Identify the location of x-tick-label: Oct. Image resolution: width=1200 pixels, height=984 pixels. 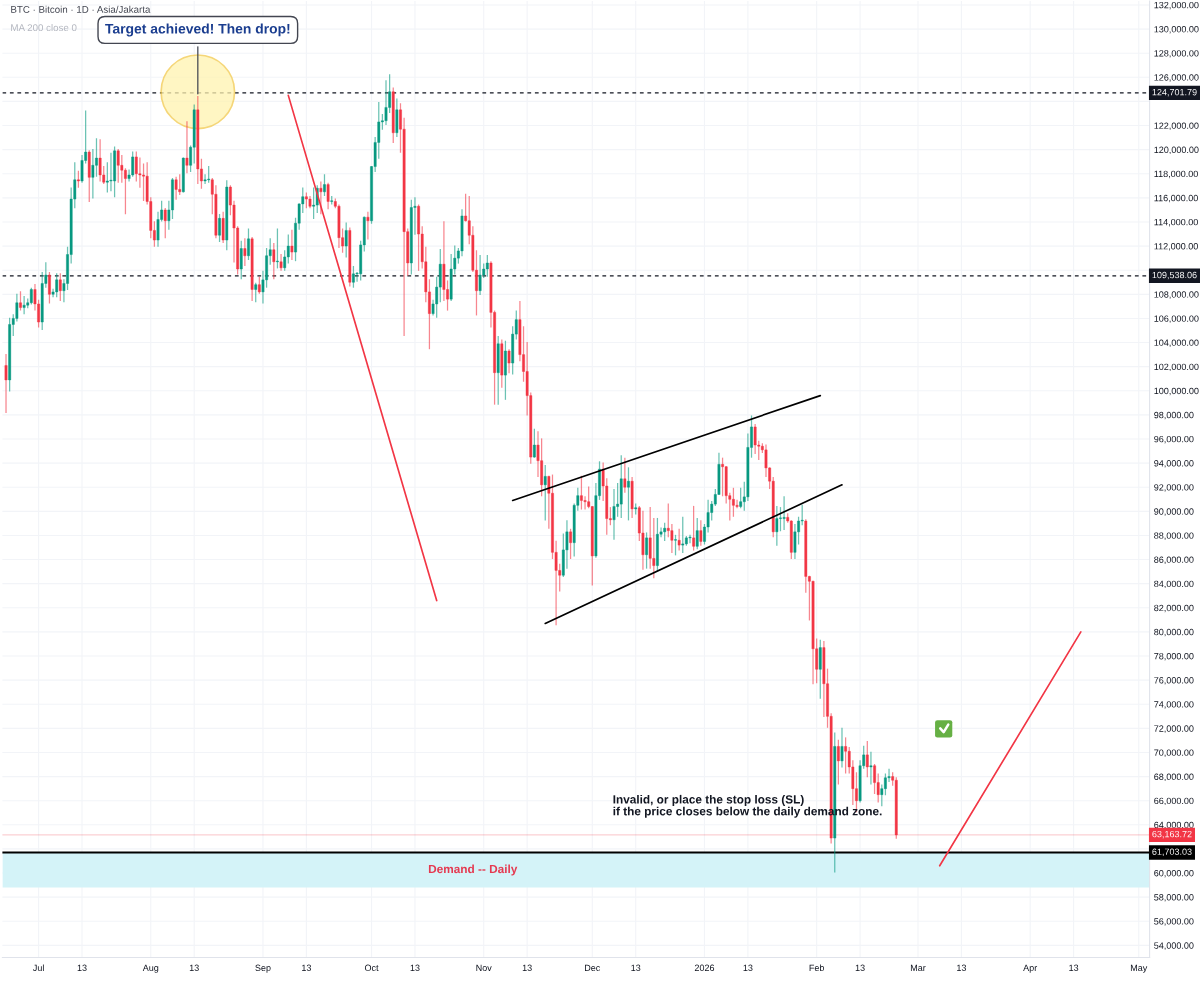
(371, 968).